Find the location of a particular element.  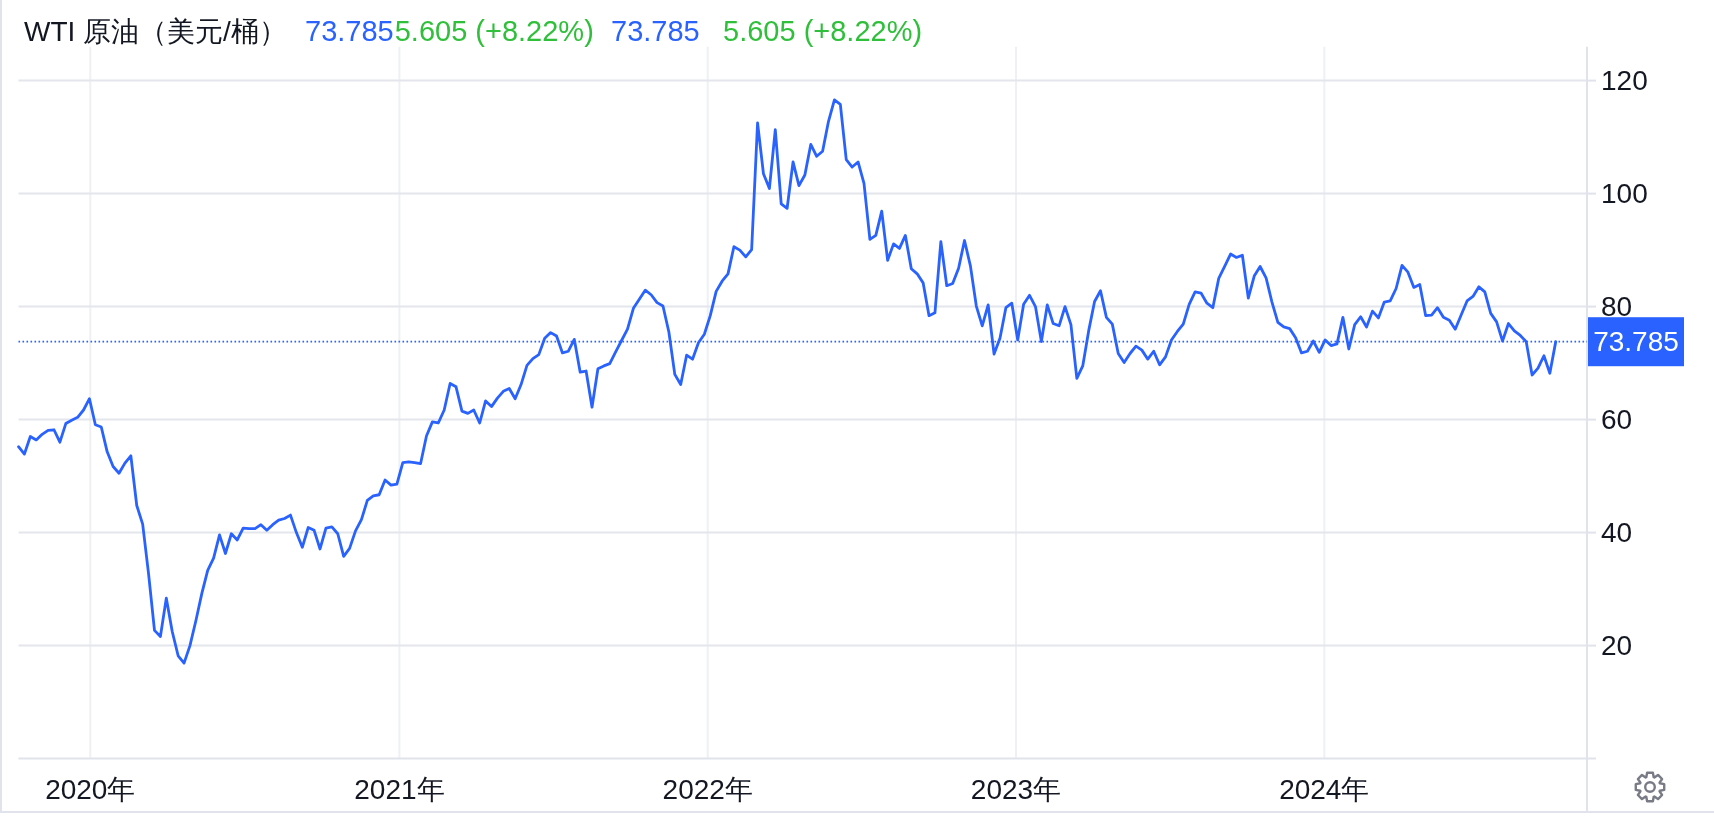

x-tick-label: 2020年 is located at coordinates (90, 789).